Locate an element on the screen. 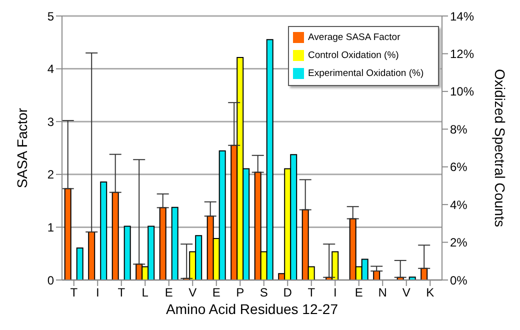 Image resolution: width=520 pixels, height=330 pixels. x-tick-label: K is located at coordinates (430, 293).